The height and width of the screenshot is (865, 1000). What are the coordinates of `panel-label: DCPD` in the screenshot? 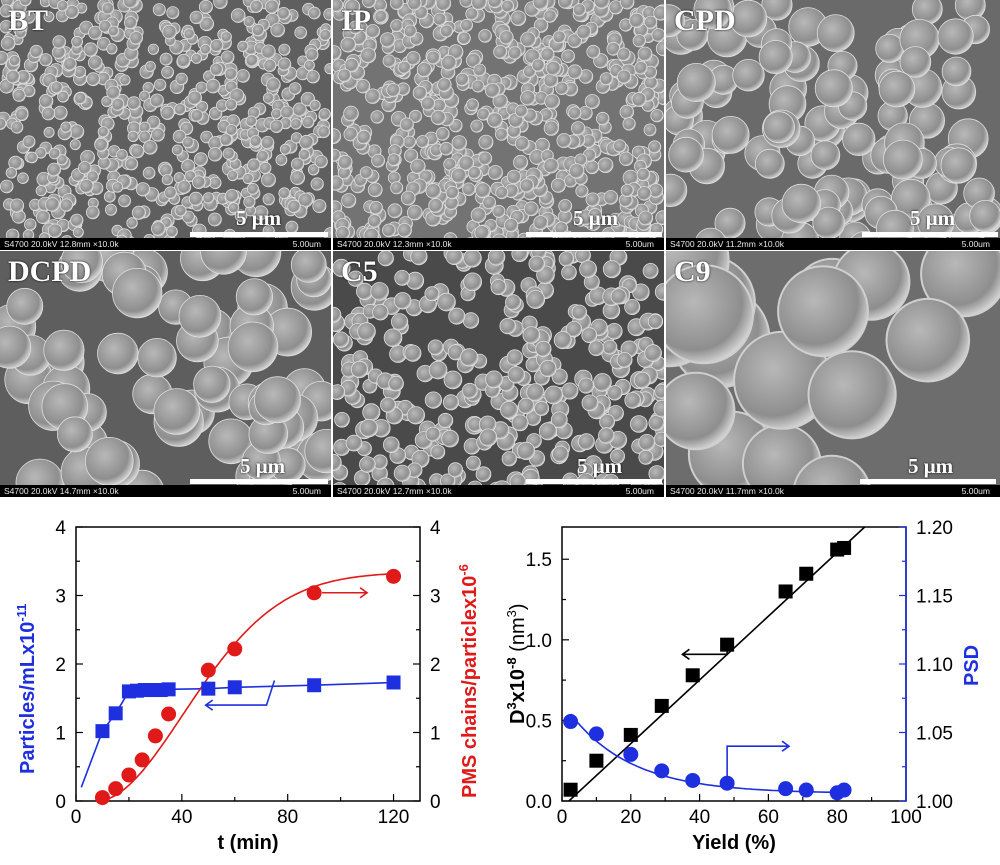 It's located at (50, 271).